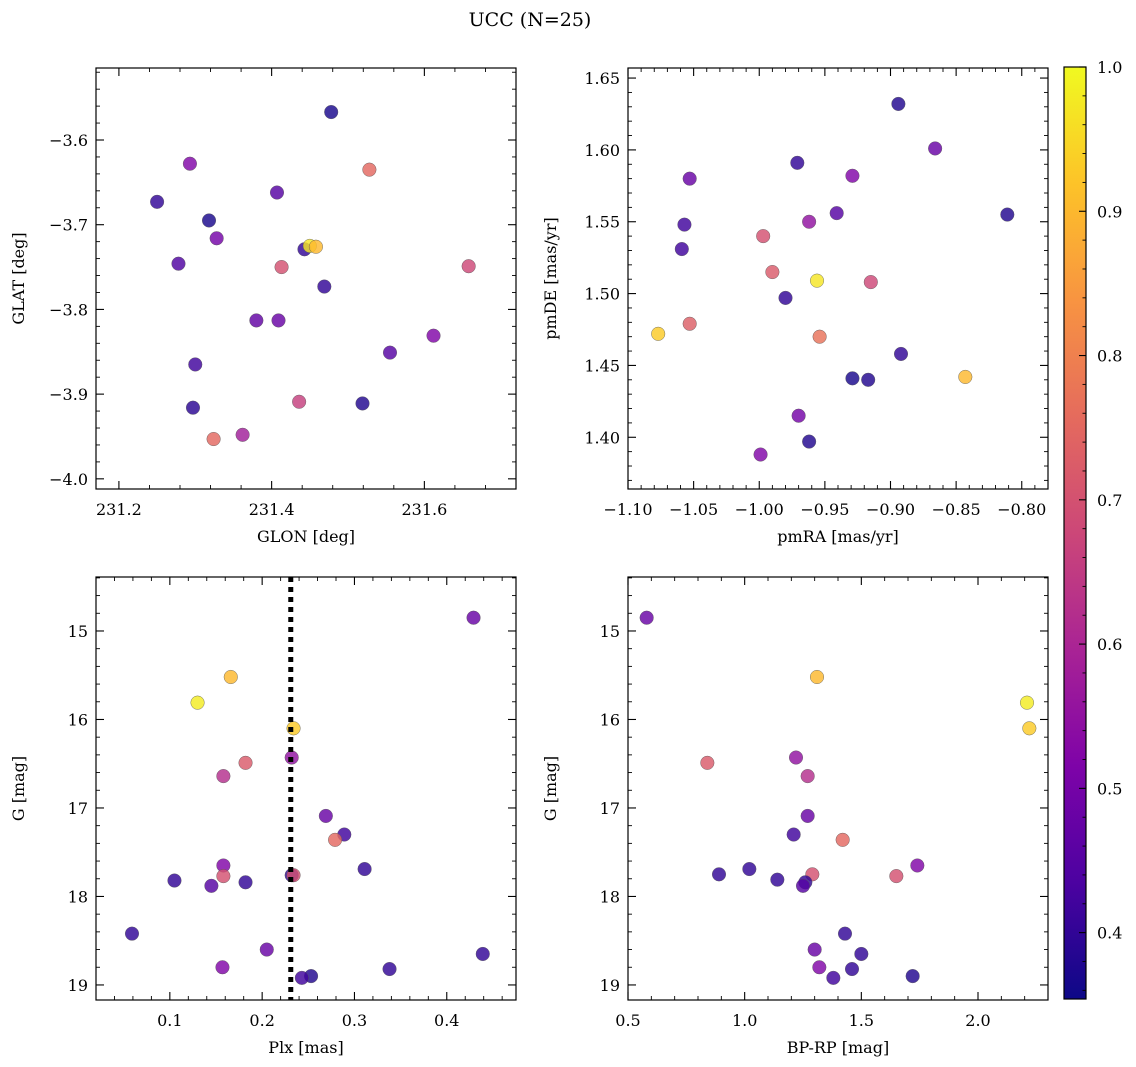 The height and width of the screenshot is (1067, 1136). Describe the element at coordinates (861, 1020) in the screenshot. I see `x-tick-label: 1.5` at that location.